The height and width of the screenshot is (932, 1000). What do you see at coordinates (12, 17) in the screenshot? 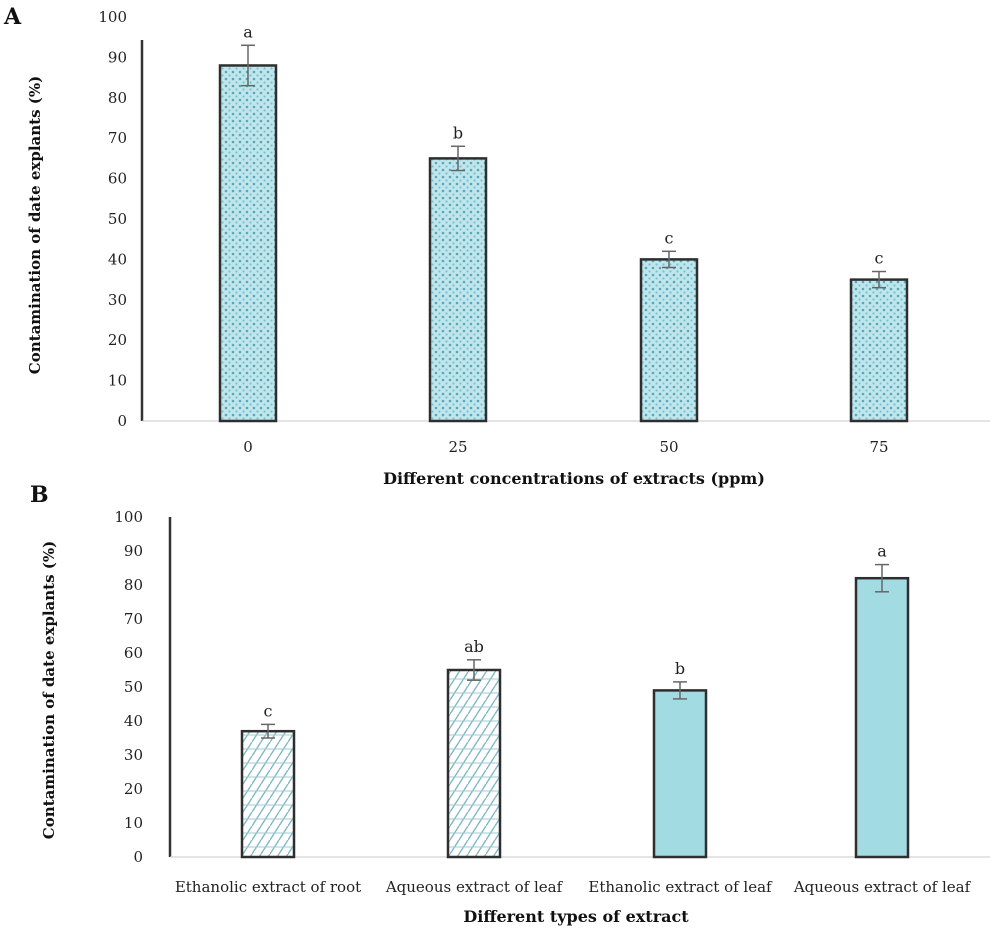
I see `panel-a-label: A` at bounding box center [12, 17].